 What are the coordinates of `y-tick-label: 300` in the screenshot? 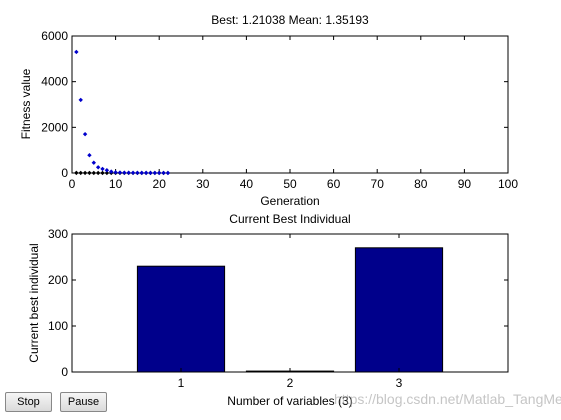 It's located at (58, 234).